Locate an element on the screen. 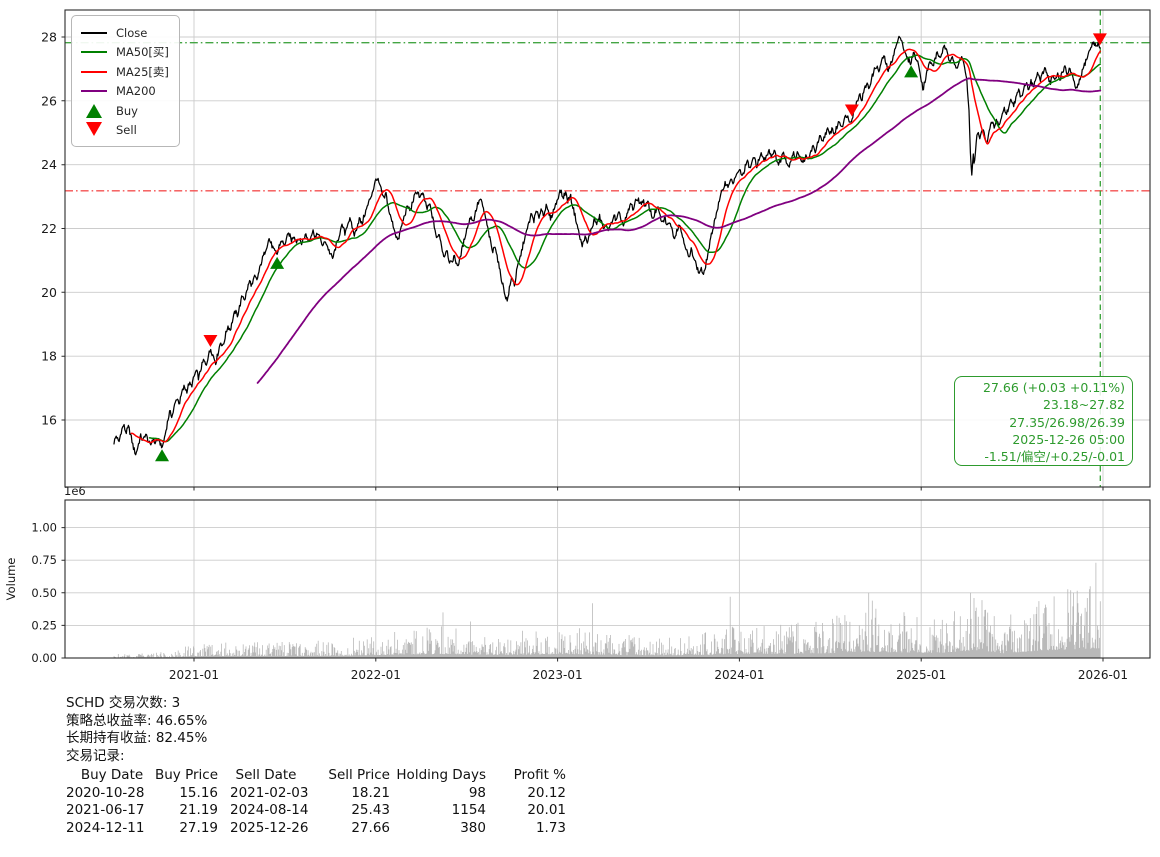 This screenshot has width=1160, height=857. annotation-bias-line: -1.51/偏空/+0.25/-0.01 is located at coordinates (1054, 457).